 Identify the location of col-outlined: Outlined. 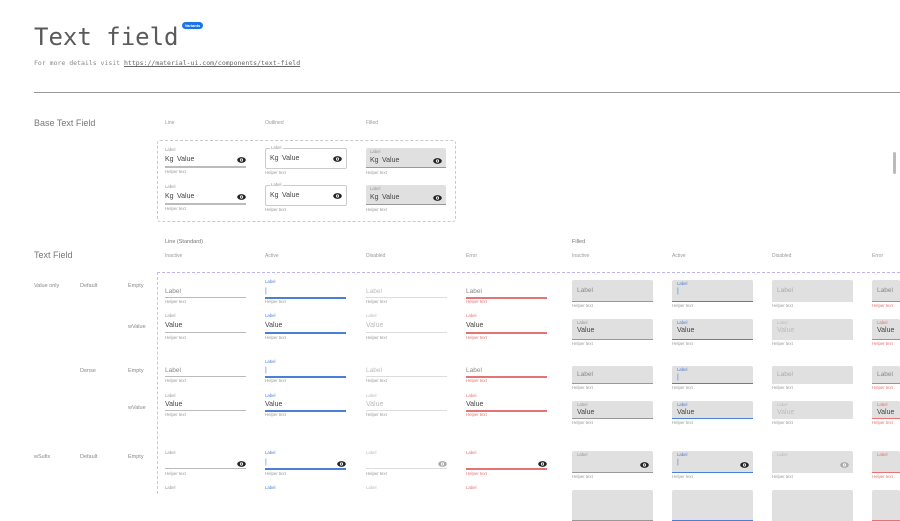
(274, 123).